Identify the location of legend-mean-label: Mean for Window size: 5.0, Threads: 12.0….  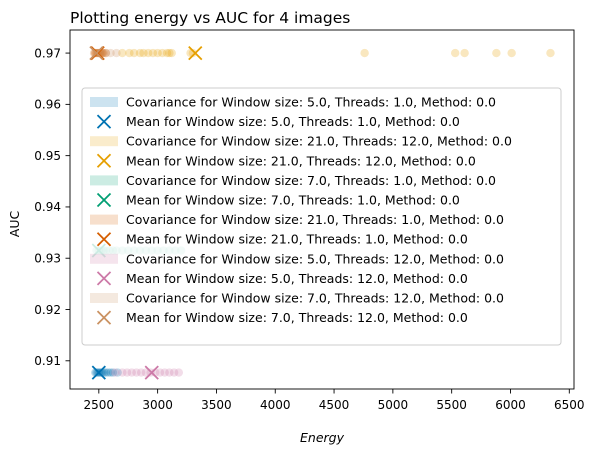
(297, 278).